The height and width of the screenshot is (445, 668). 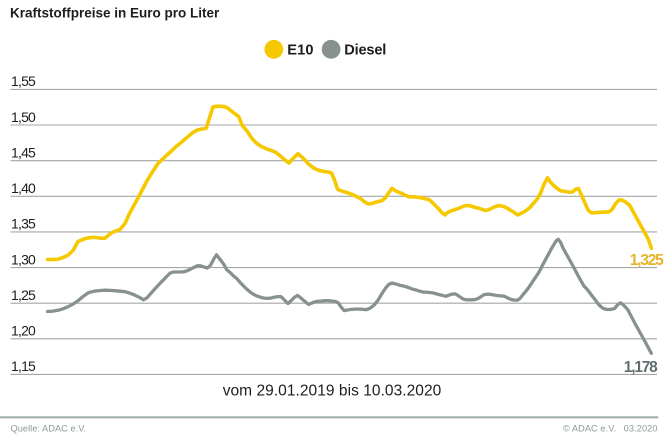 I want to click on svg-text: 1,178, so click(x=641, y=367).